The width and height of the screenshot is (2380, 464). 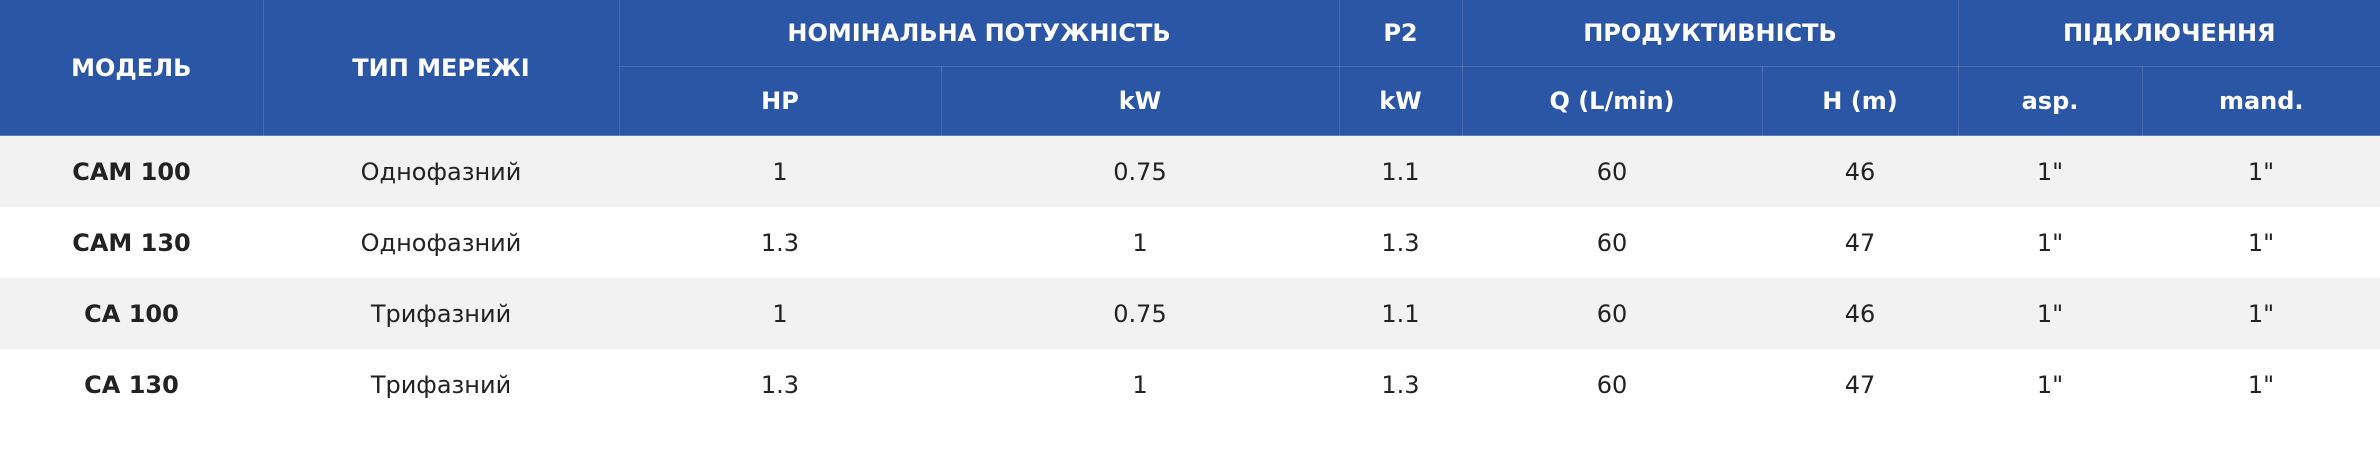 I want to click on header-cell: asp., so click(x=2050, y=101).